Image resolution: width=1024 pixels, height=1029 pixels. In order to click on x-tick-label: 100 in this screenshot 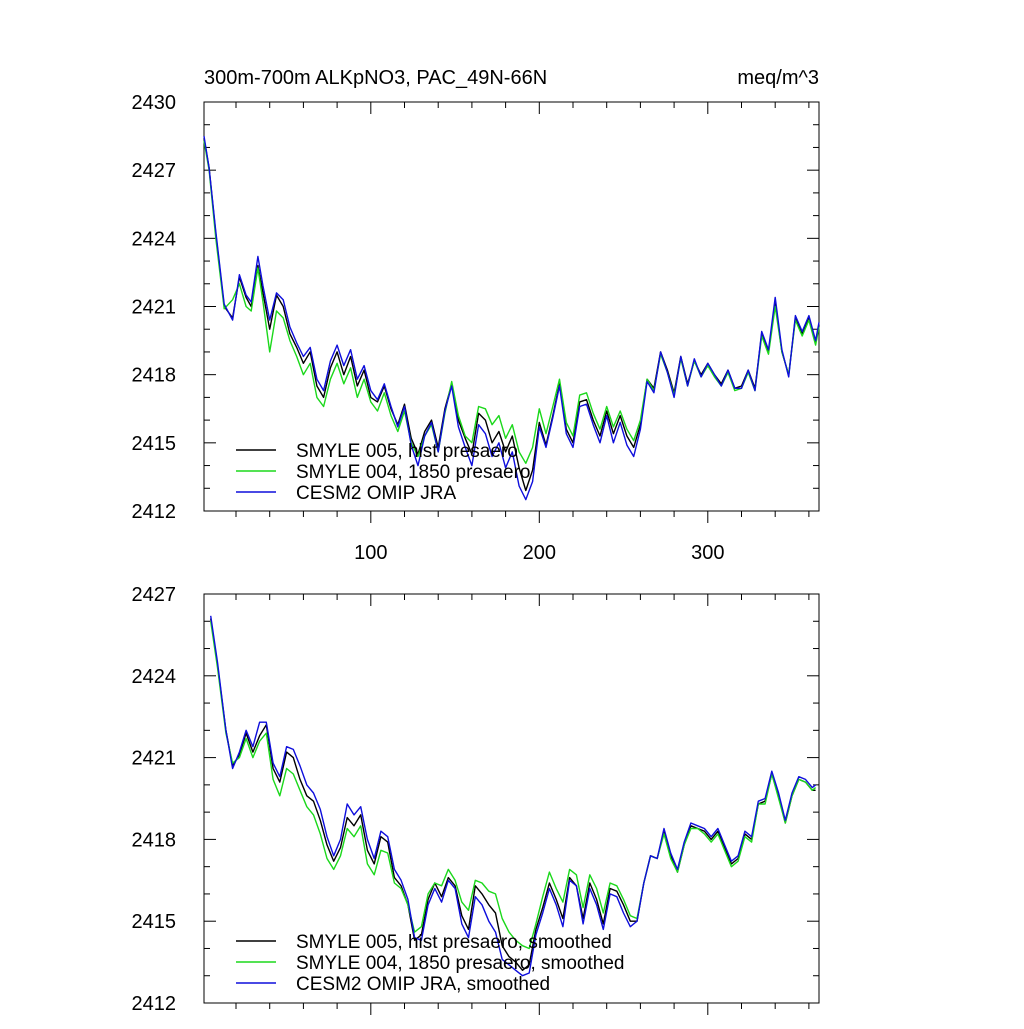, I will do `click(370, 553)`.